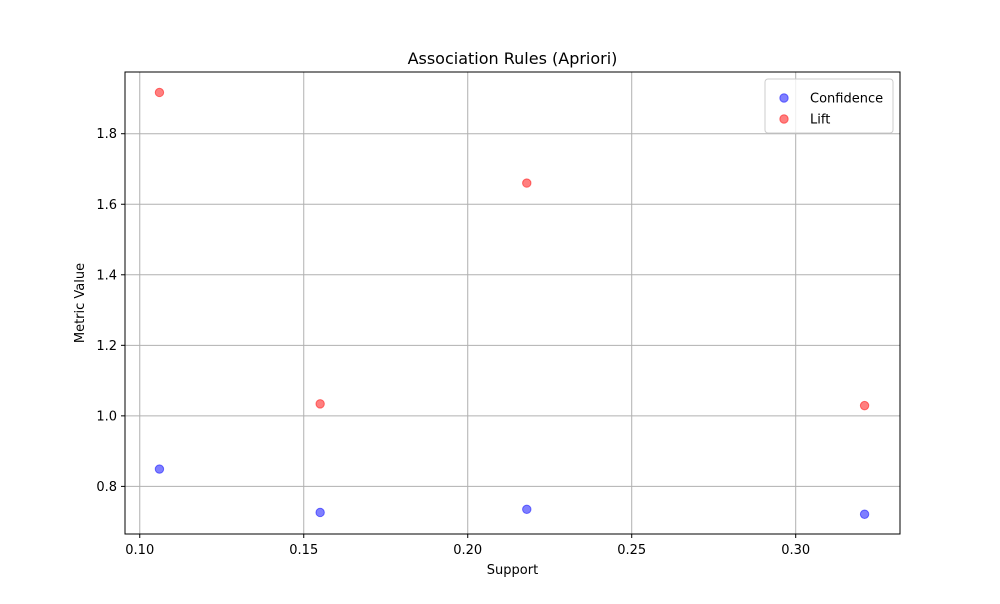 The height and width of the screenshot is (604, 1000). What do you see at coordinates (106, 346) in the screenshot?
I see `y-tick-label: 1.2` at bounding box center [106, 346].